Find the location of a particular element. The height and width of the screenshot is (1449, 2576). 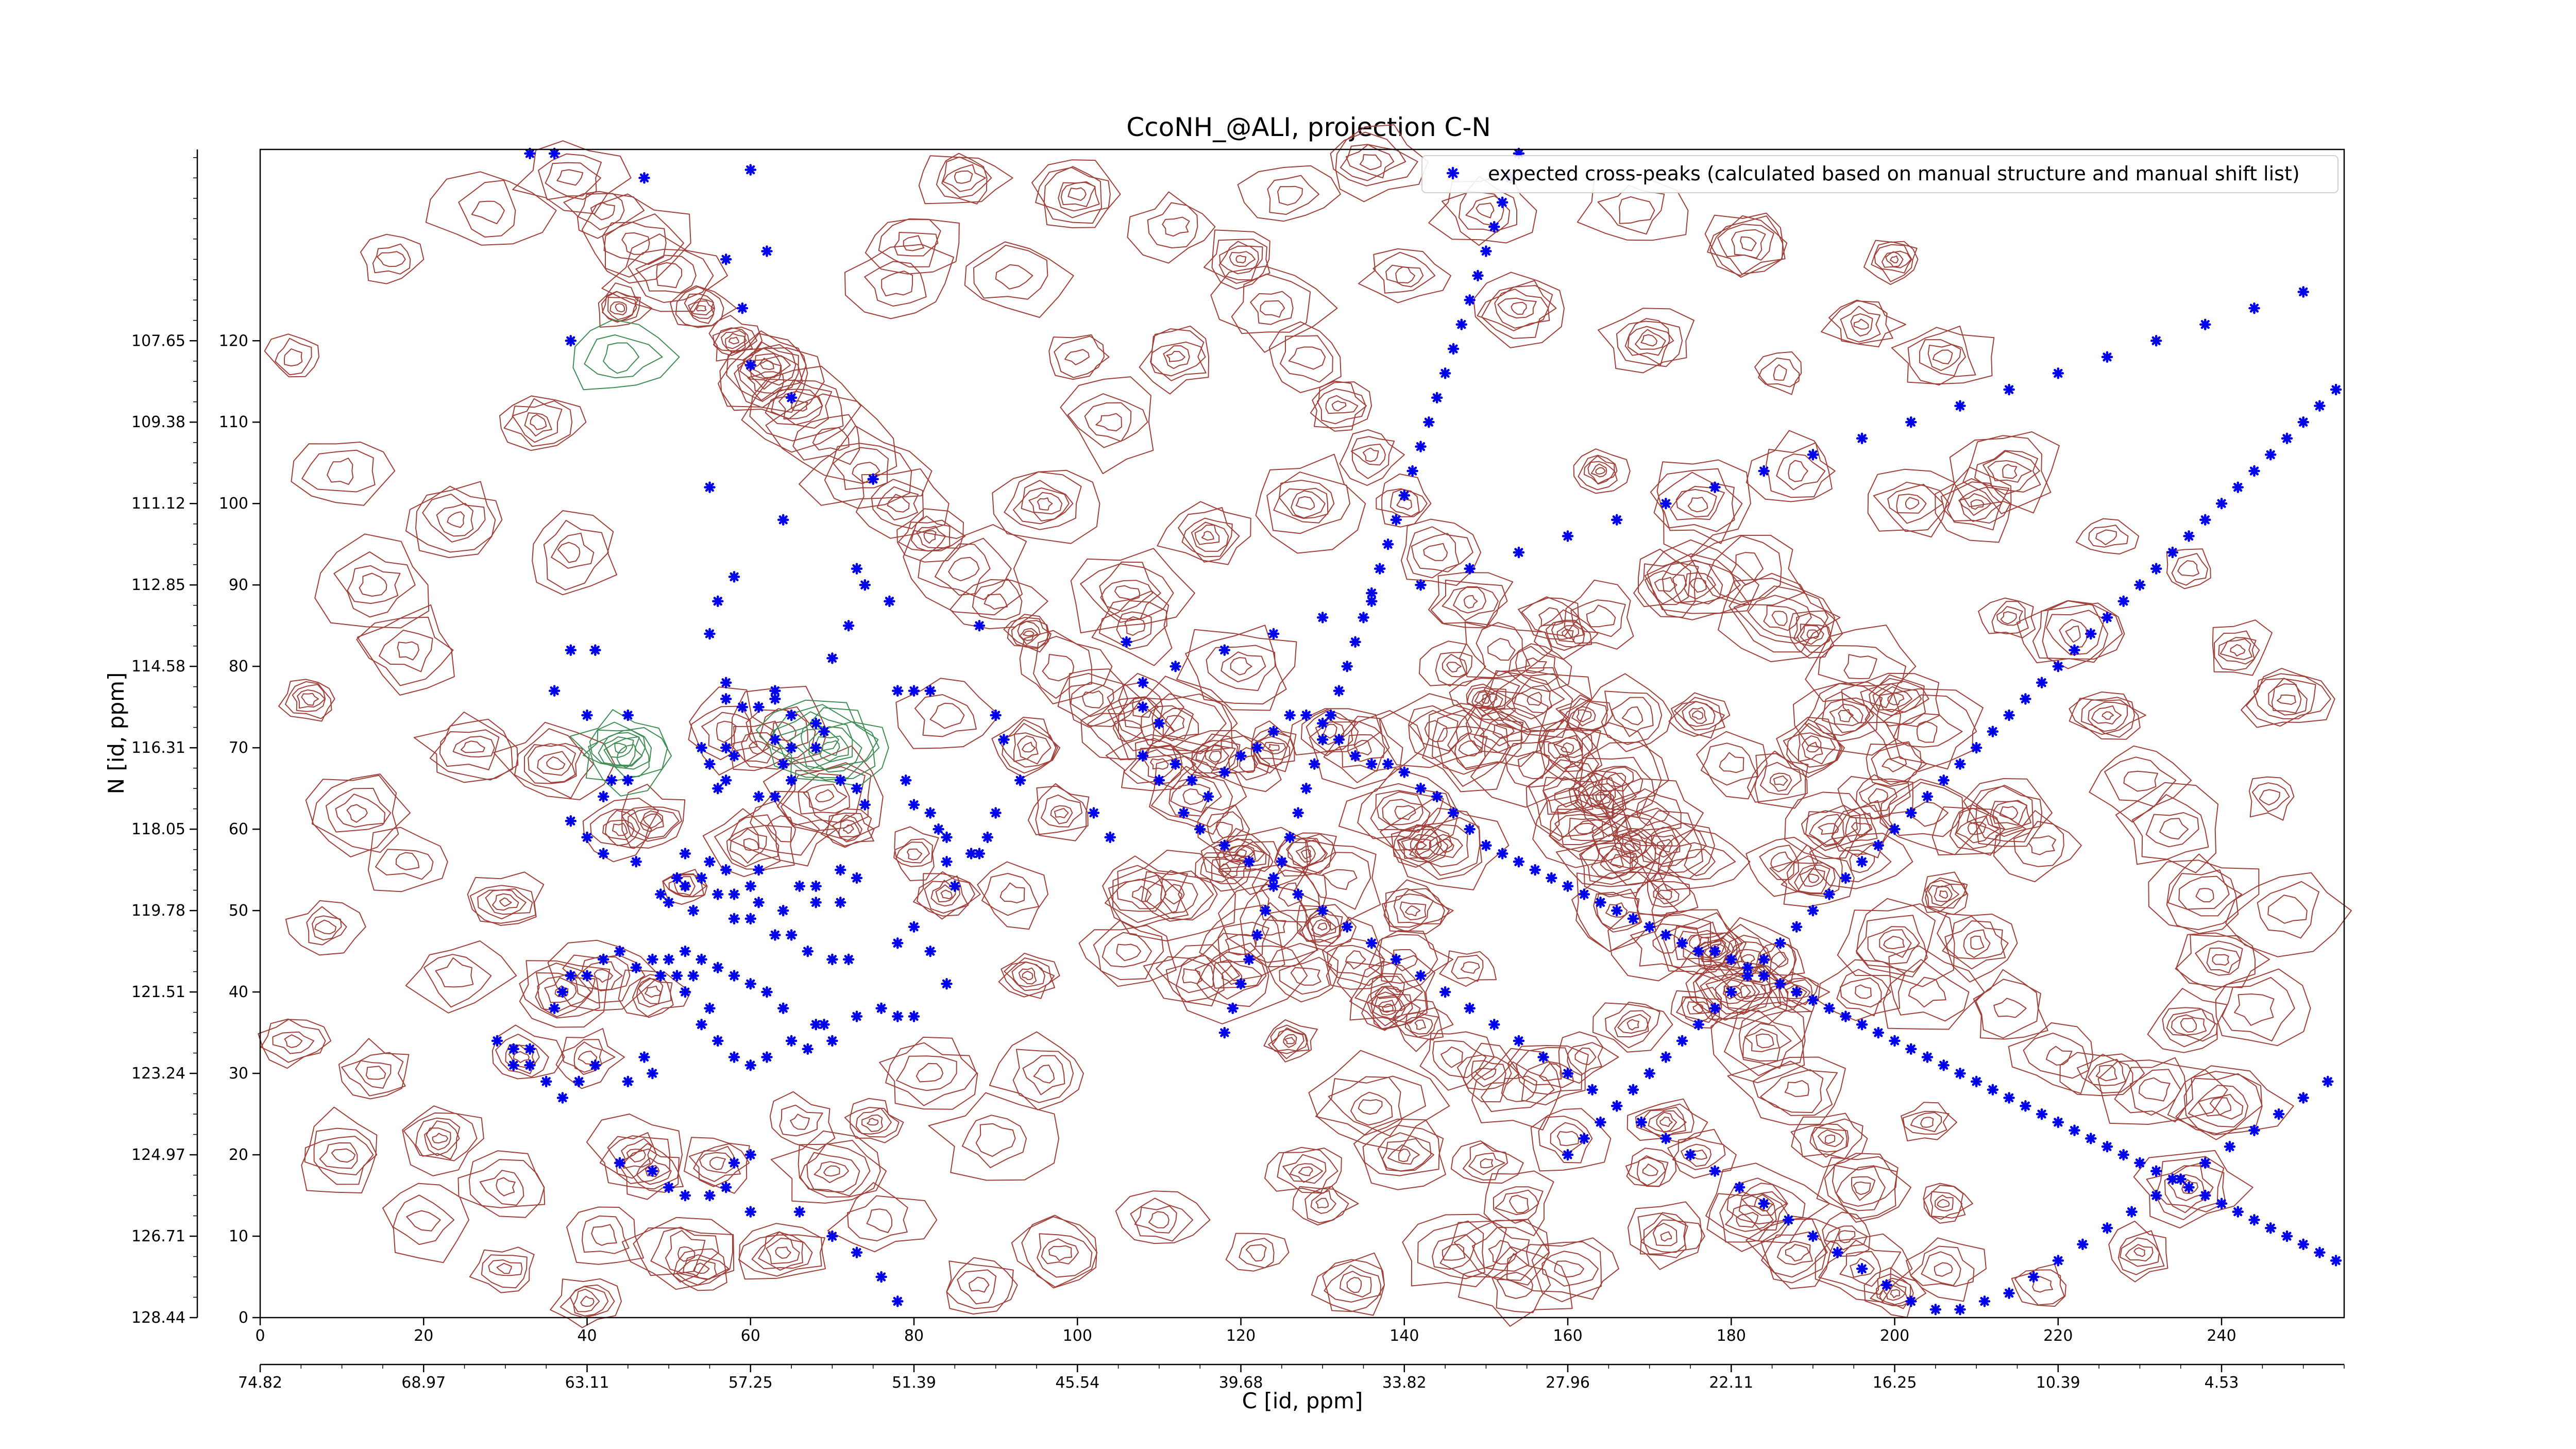

x-ppm-tick-label: 57.25 is located at coordinates (750, 1383).